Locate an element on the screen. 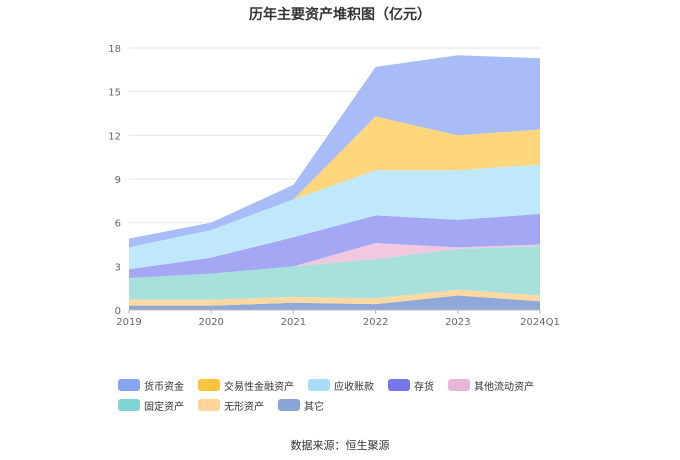 The height and width of the screenshot is (460, 680). legend-label: 交易性金融资产 is located at coordinates (259, 387).